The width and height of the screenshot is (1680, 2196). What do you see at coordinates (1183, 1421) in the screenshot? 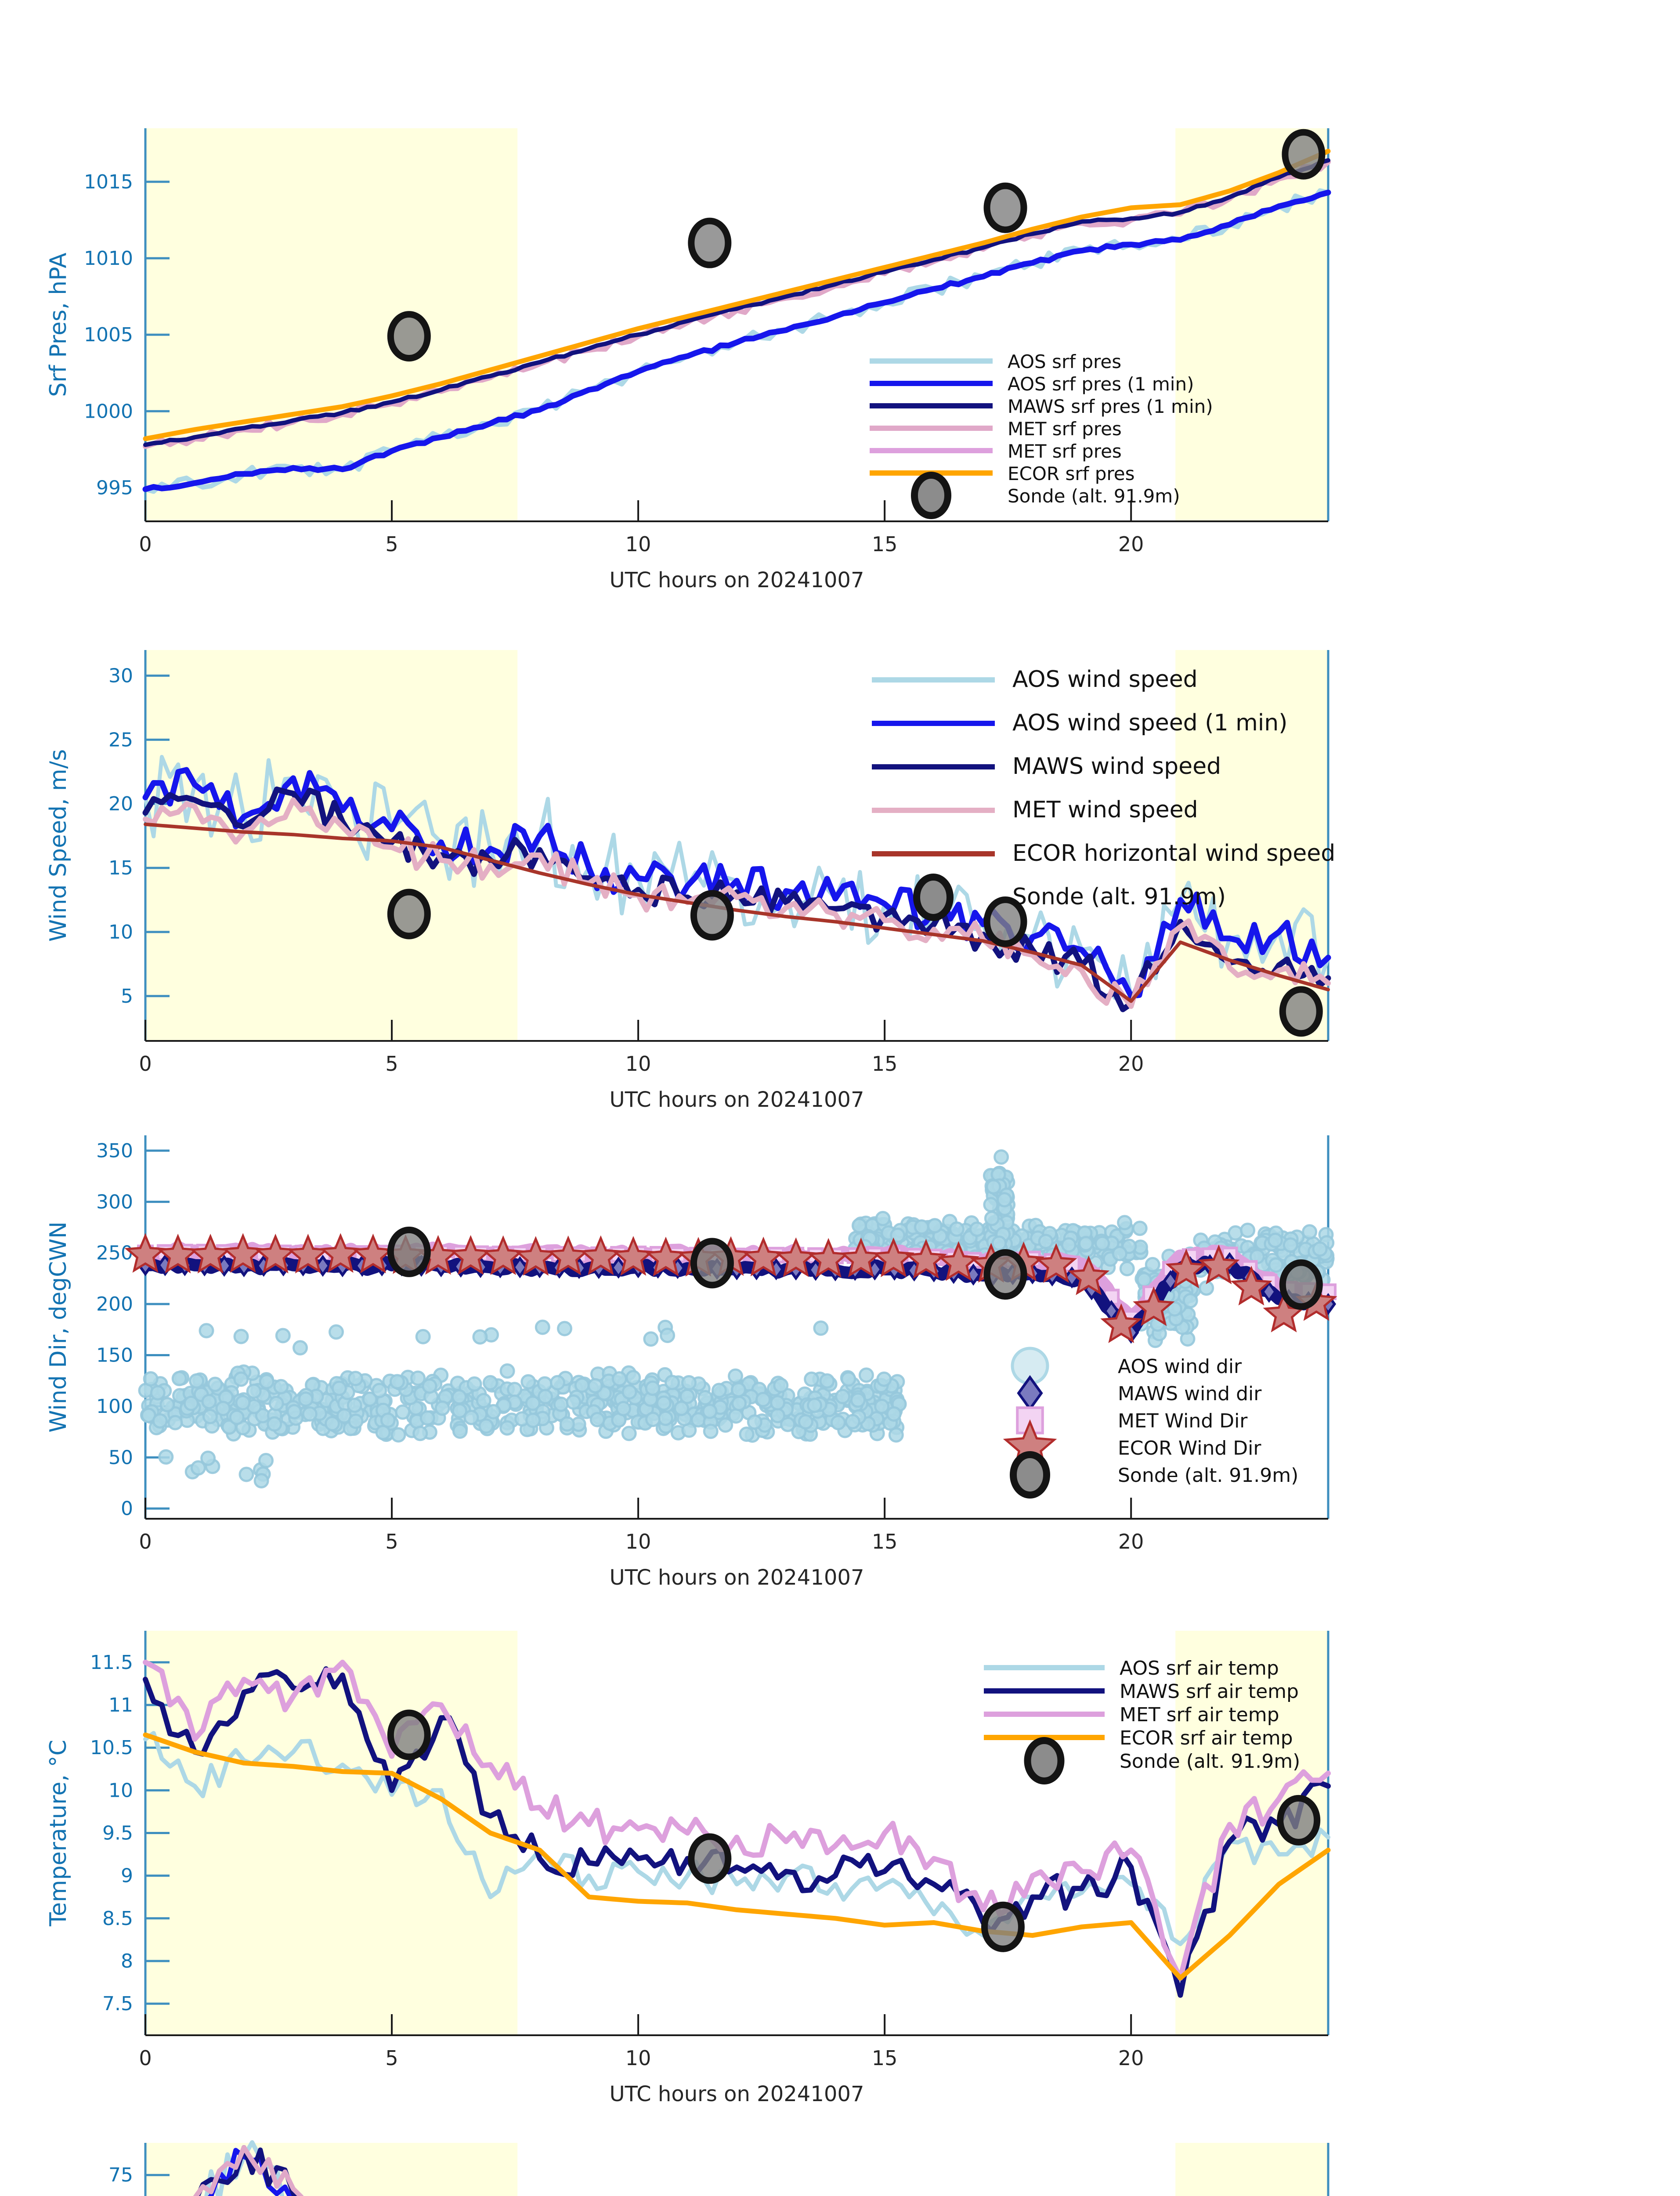
I see `legend-label: MET Wind Dir` at bounding box center [1183, 1421].